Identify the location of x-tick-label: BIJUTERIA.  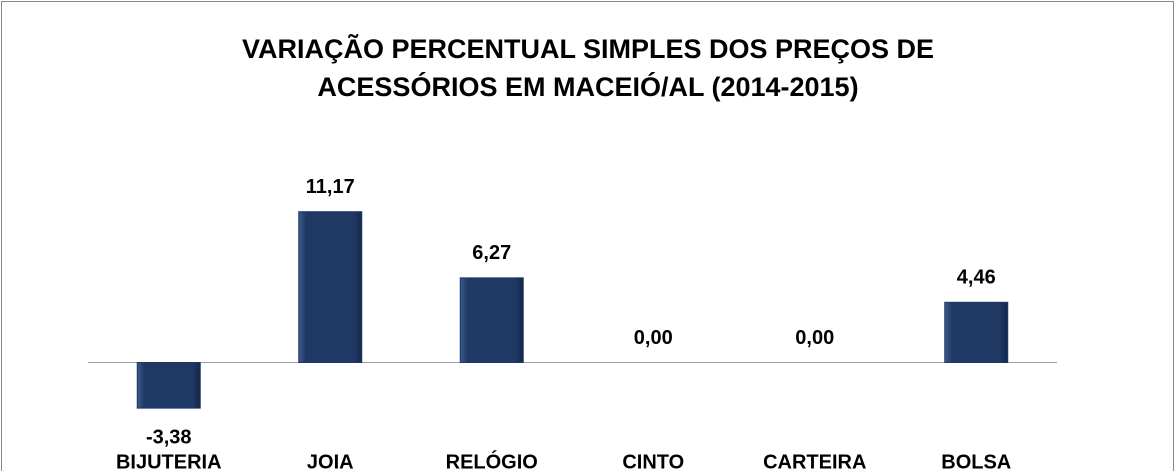
(169, 461).